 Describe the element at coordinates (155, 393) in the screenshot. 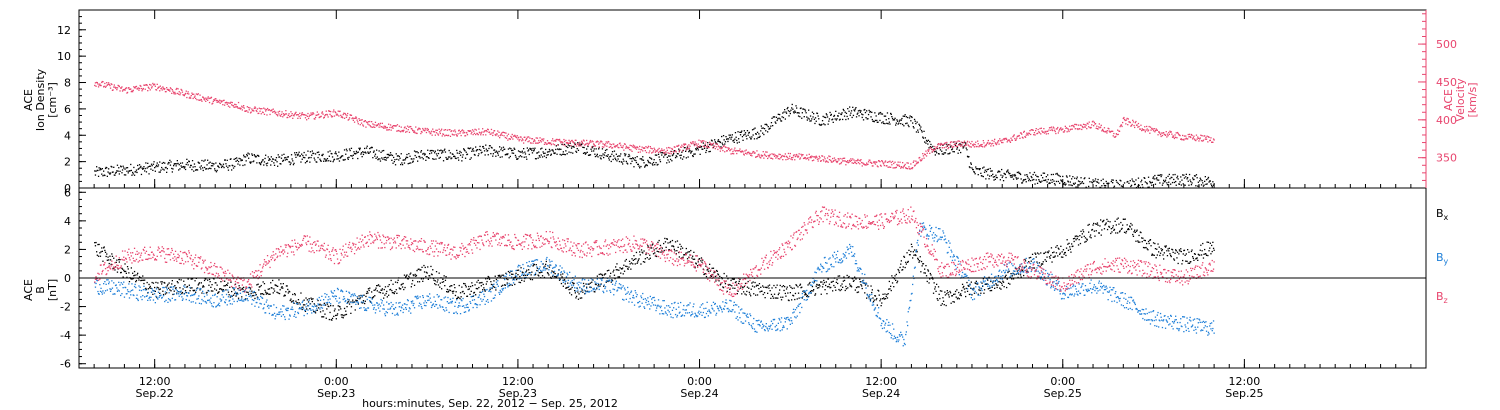

I see `x-tick-date-label: Sep.22` at that location.